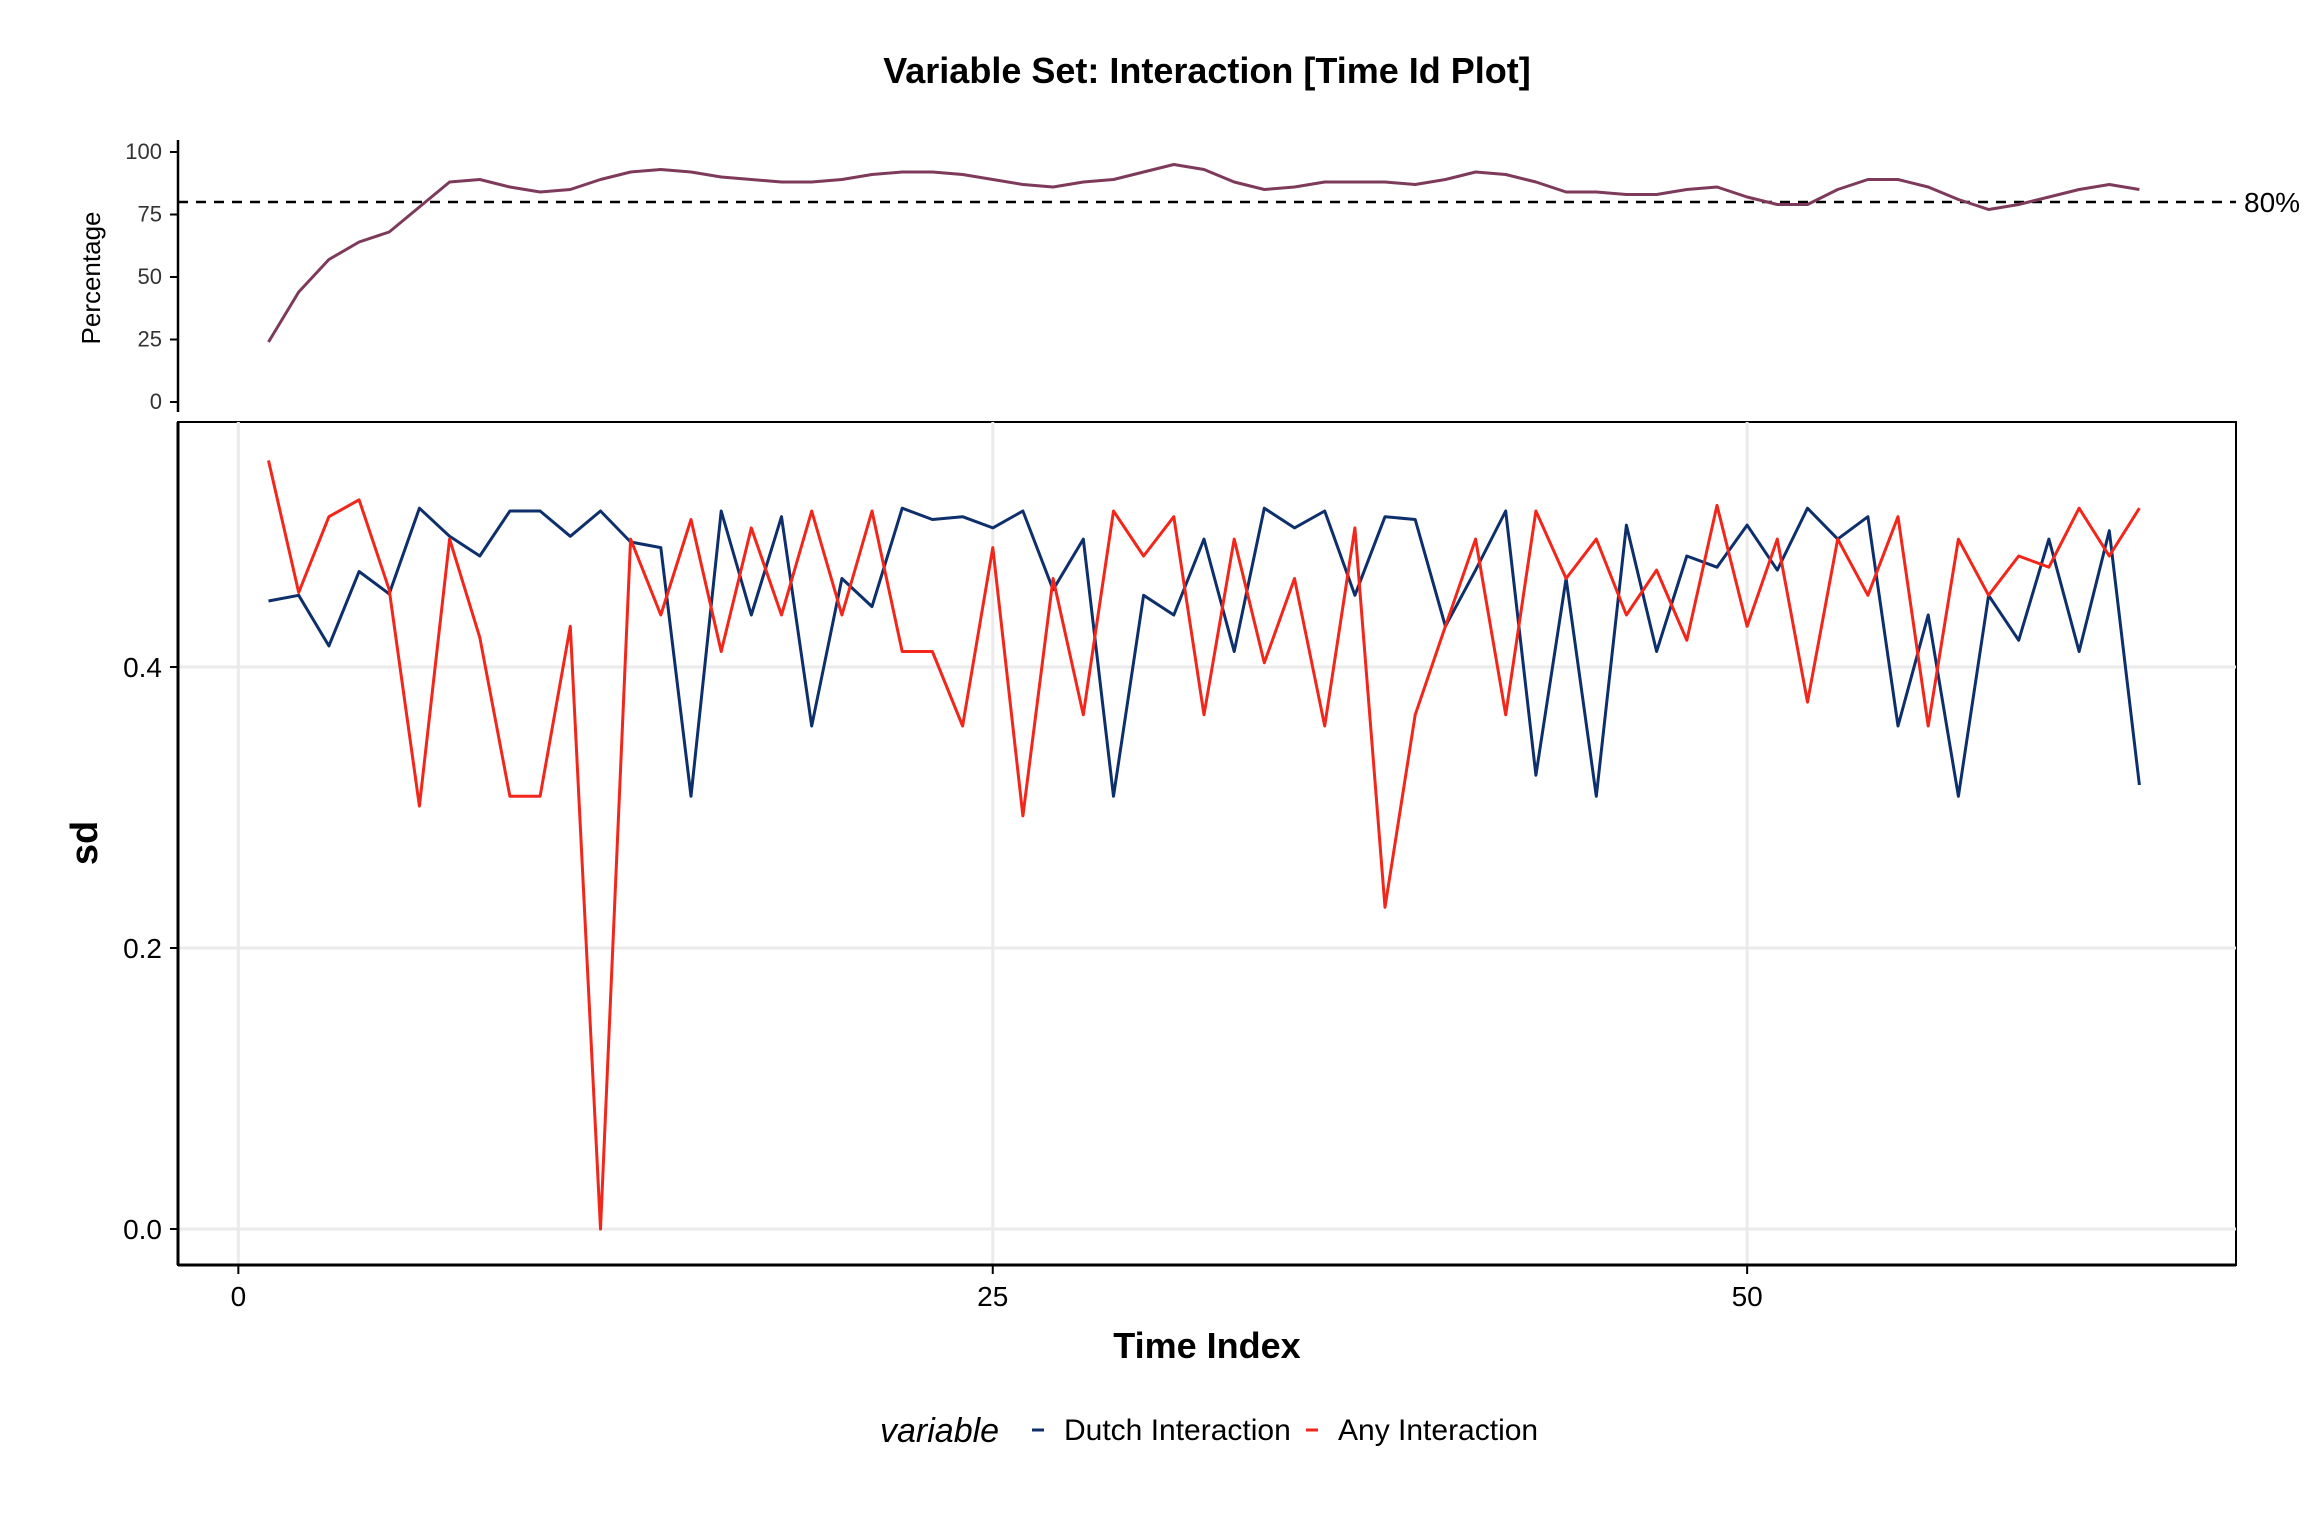  I want to click on top-y-tick-label: 100, so click(143, 151).